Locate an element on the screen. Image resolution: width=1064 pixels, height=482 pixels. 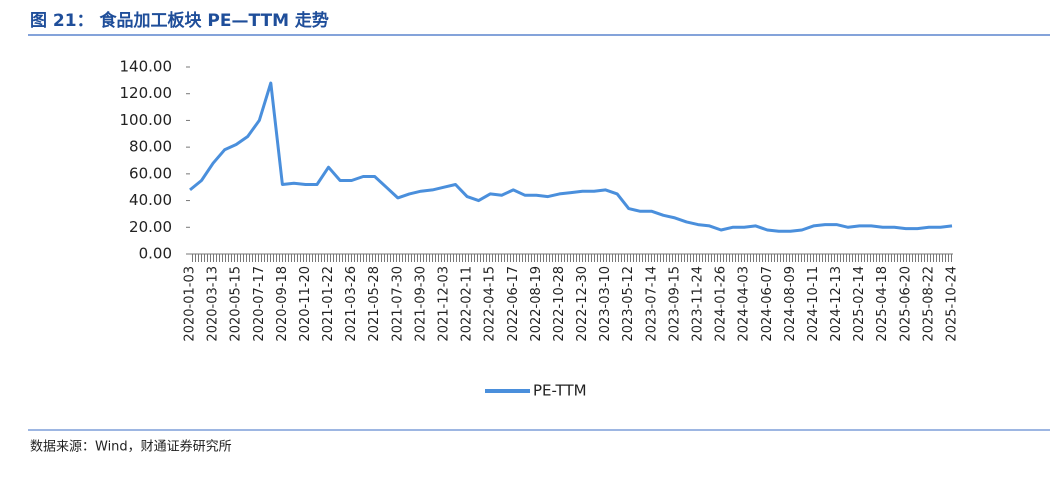
x-tick-label: 2021-07-30 is located at coordinates (397, 304).